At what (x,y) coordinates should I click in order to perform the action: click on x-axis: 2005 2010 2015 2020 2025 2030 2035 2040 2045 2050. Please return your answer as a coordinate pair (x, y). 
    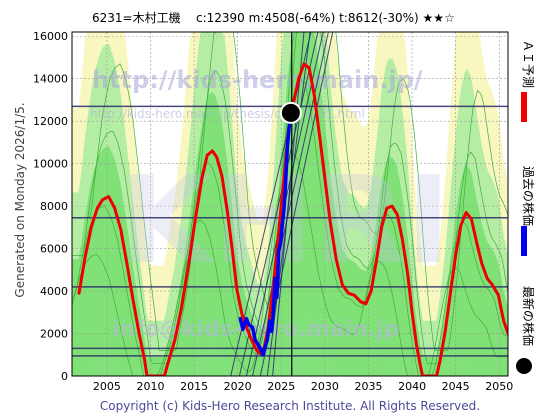
    Looking at the image, I should click on (303, 386).